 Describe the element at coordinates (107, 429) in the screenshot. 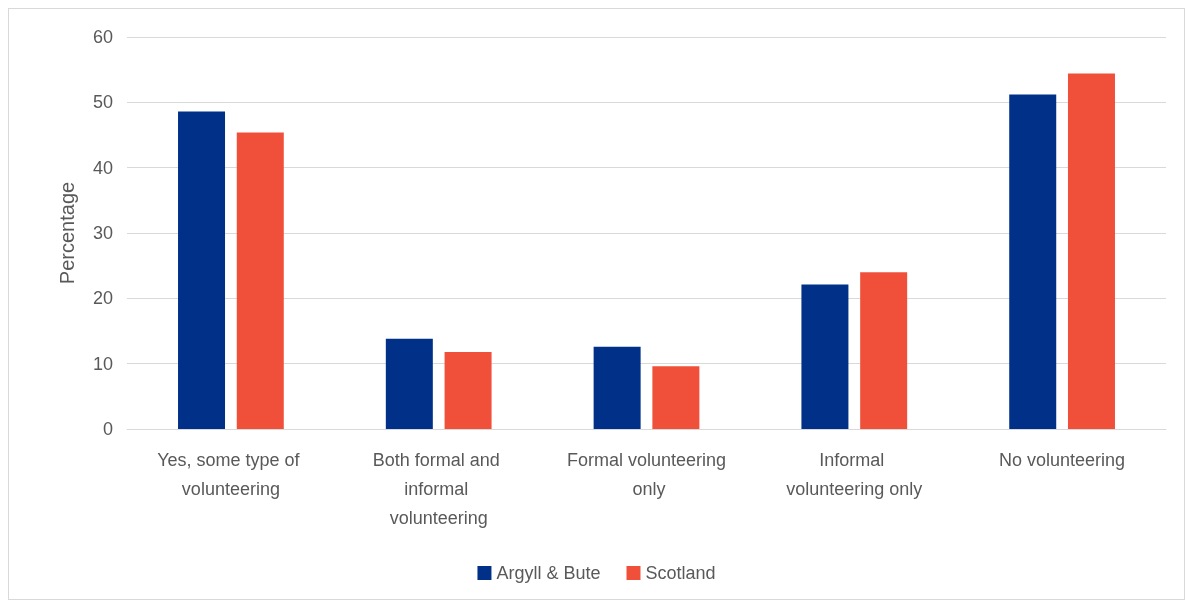

I see `y-tick-label: 0` at that location.